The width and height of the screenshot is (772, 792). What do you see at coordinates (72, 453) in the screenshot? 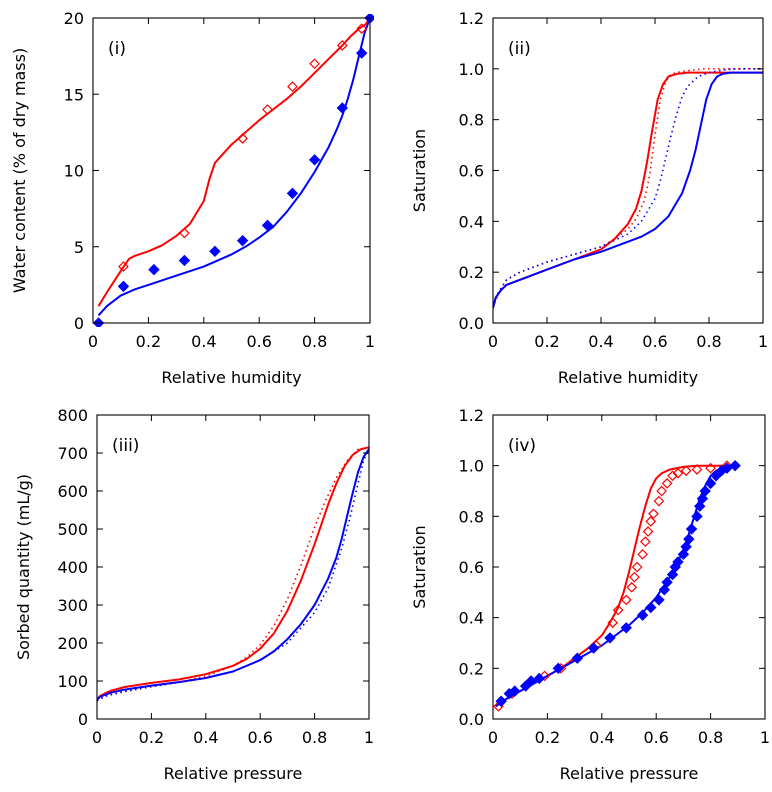
I see `y-tick-label: 700` at bounding box center [72, 453].